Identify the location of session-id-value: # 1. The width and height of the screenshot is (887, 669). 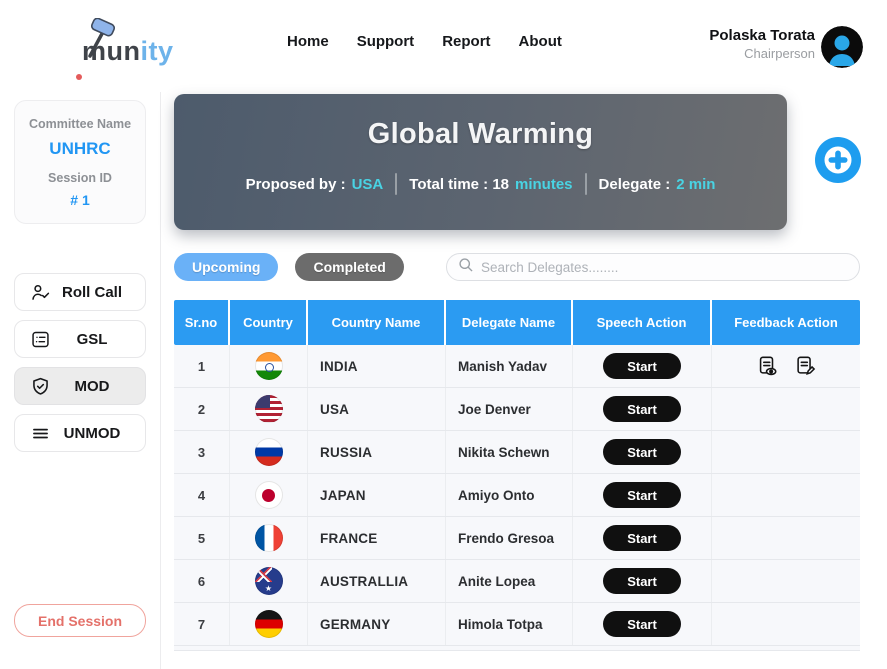
(80, 200).